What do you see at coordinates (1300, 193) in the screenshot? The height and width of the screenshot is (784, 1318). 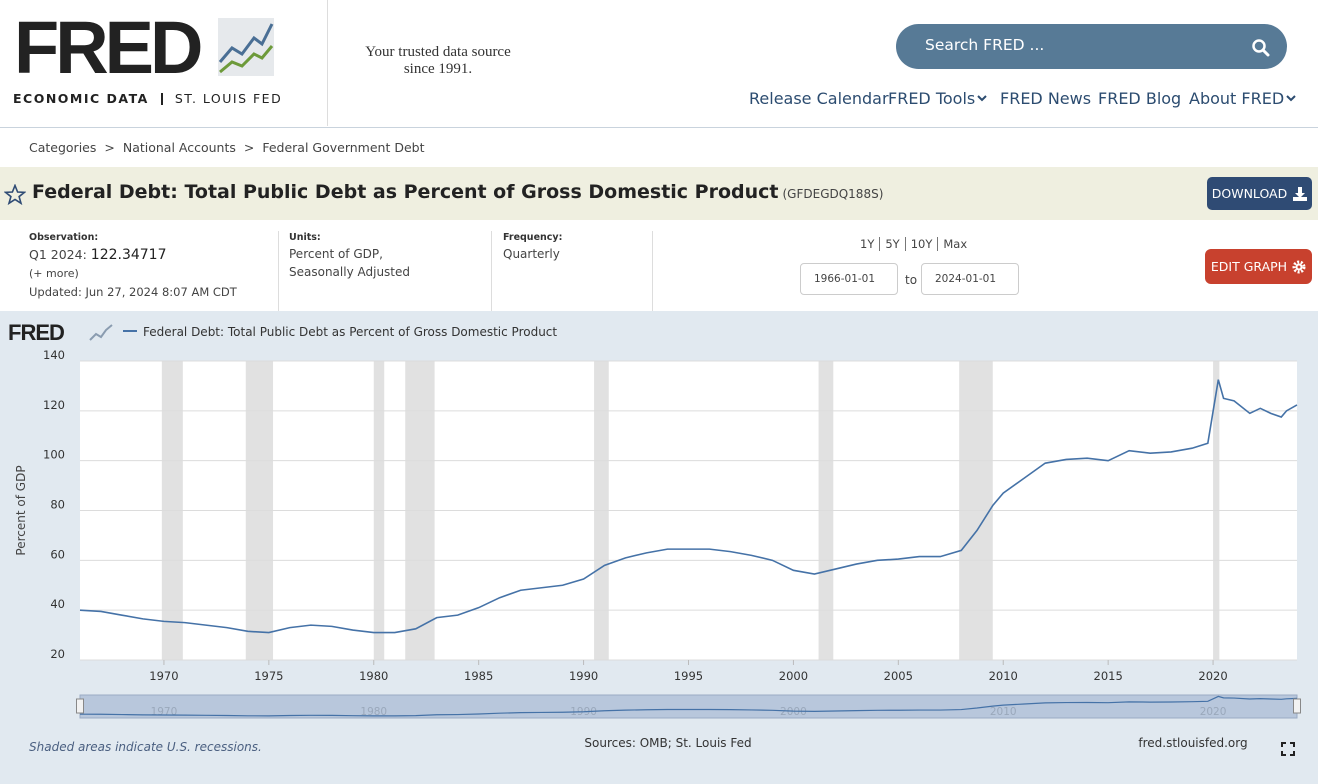 I see `download-icon` at bounding box center [1300, 193].